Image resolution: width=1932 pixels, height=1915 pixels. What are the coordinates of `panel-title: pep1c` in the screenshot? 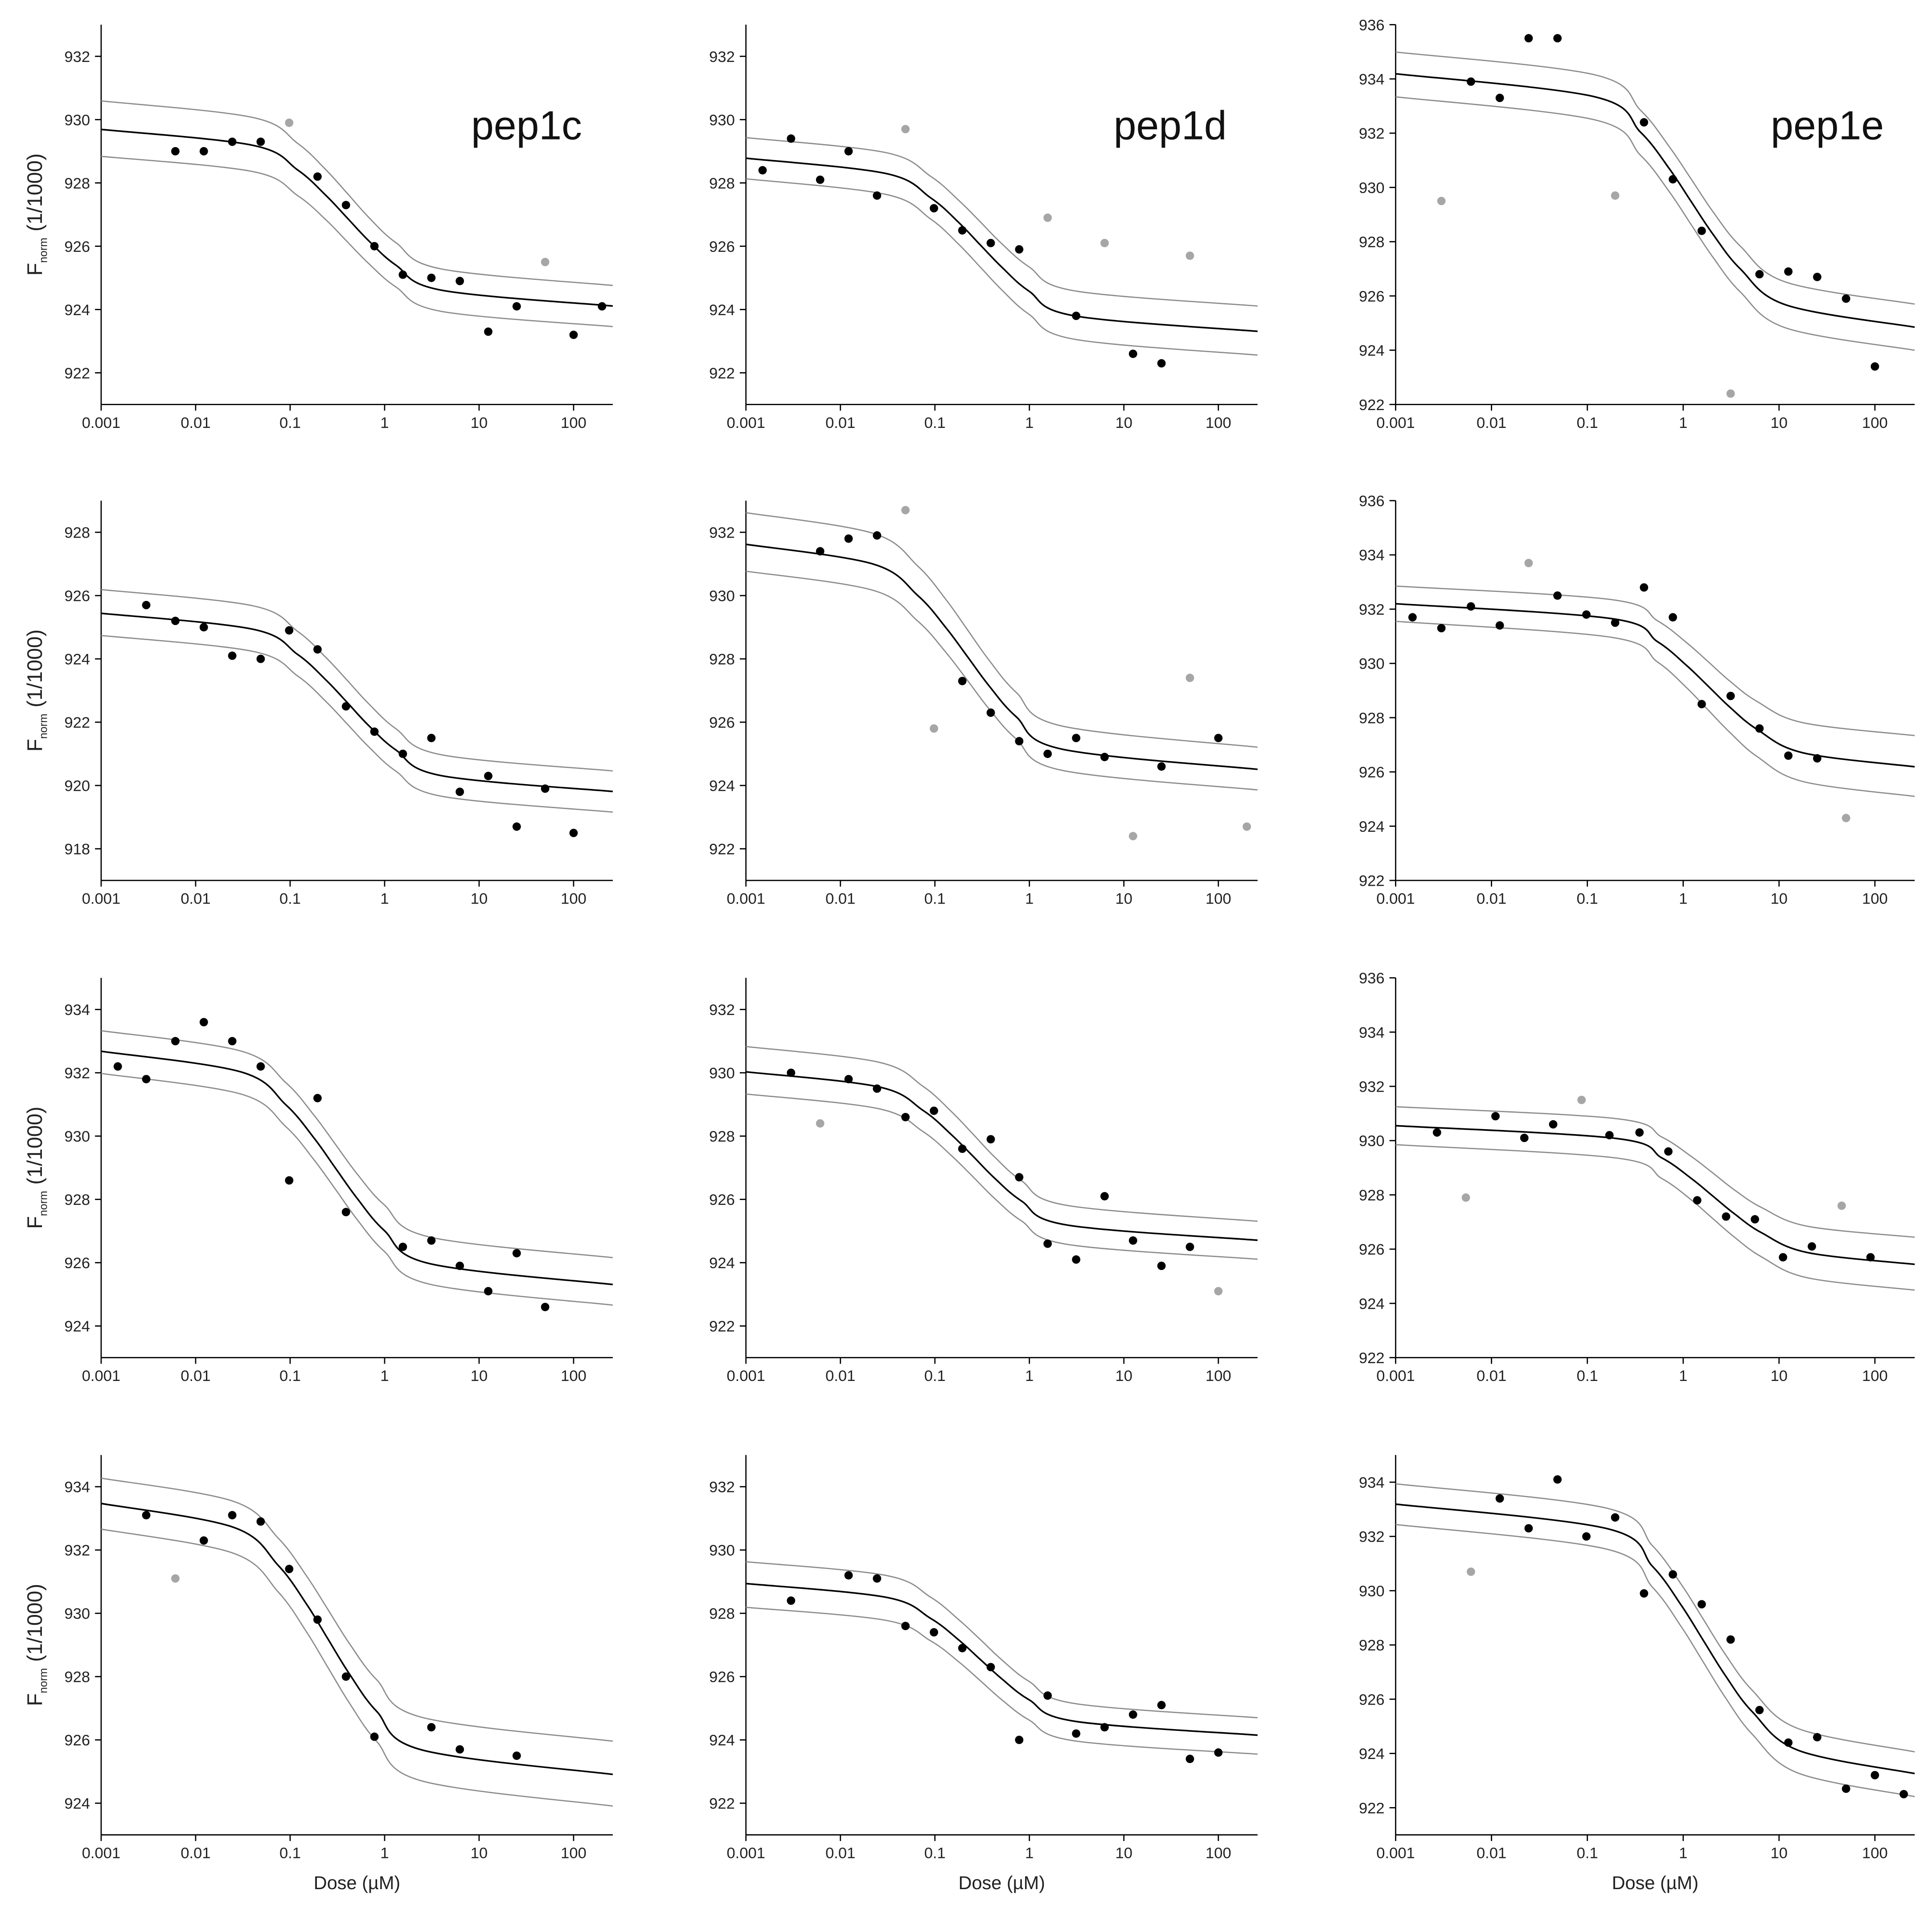 It's located at (526, 125).